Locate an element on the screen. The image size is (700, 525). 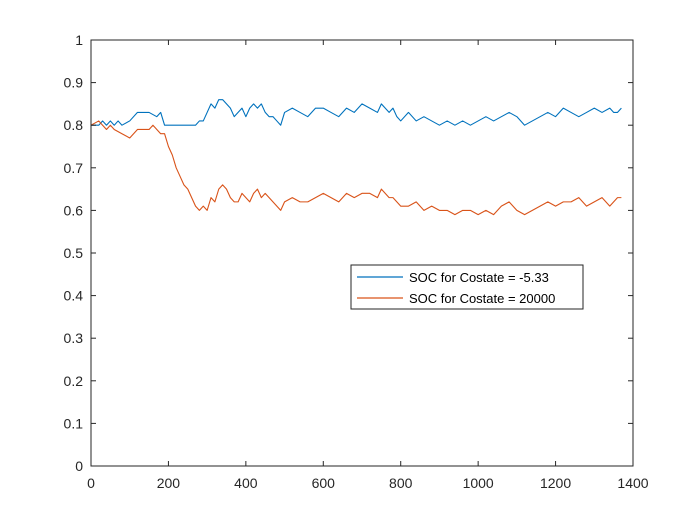
y-tick-label: 0.1 is located at coordinates (74, 423).